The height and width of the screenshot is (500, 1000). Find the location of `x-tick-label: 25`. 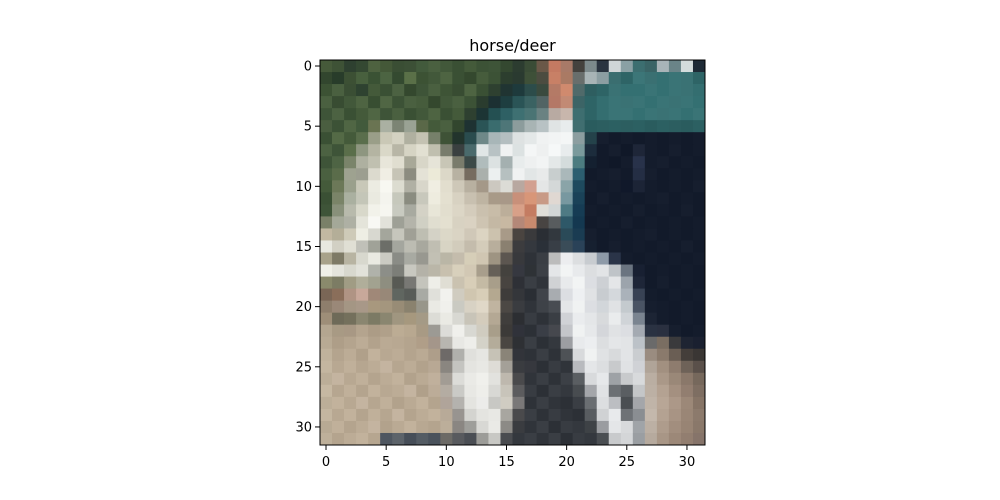

x-tick-label: 25 is located at coordinates (627, 462).